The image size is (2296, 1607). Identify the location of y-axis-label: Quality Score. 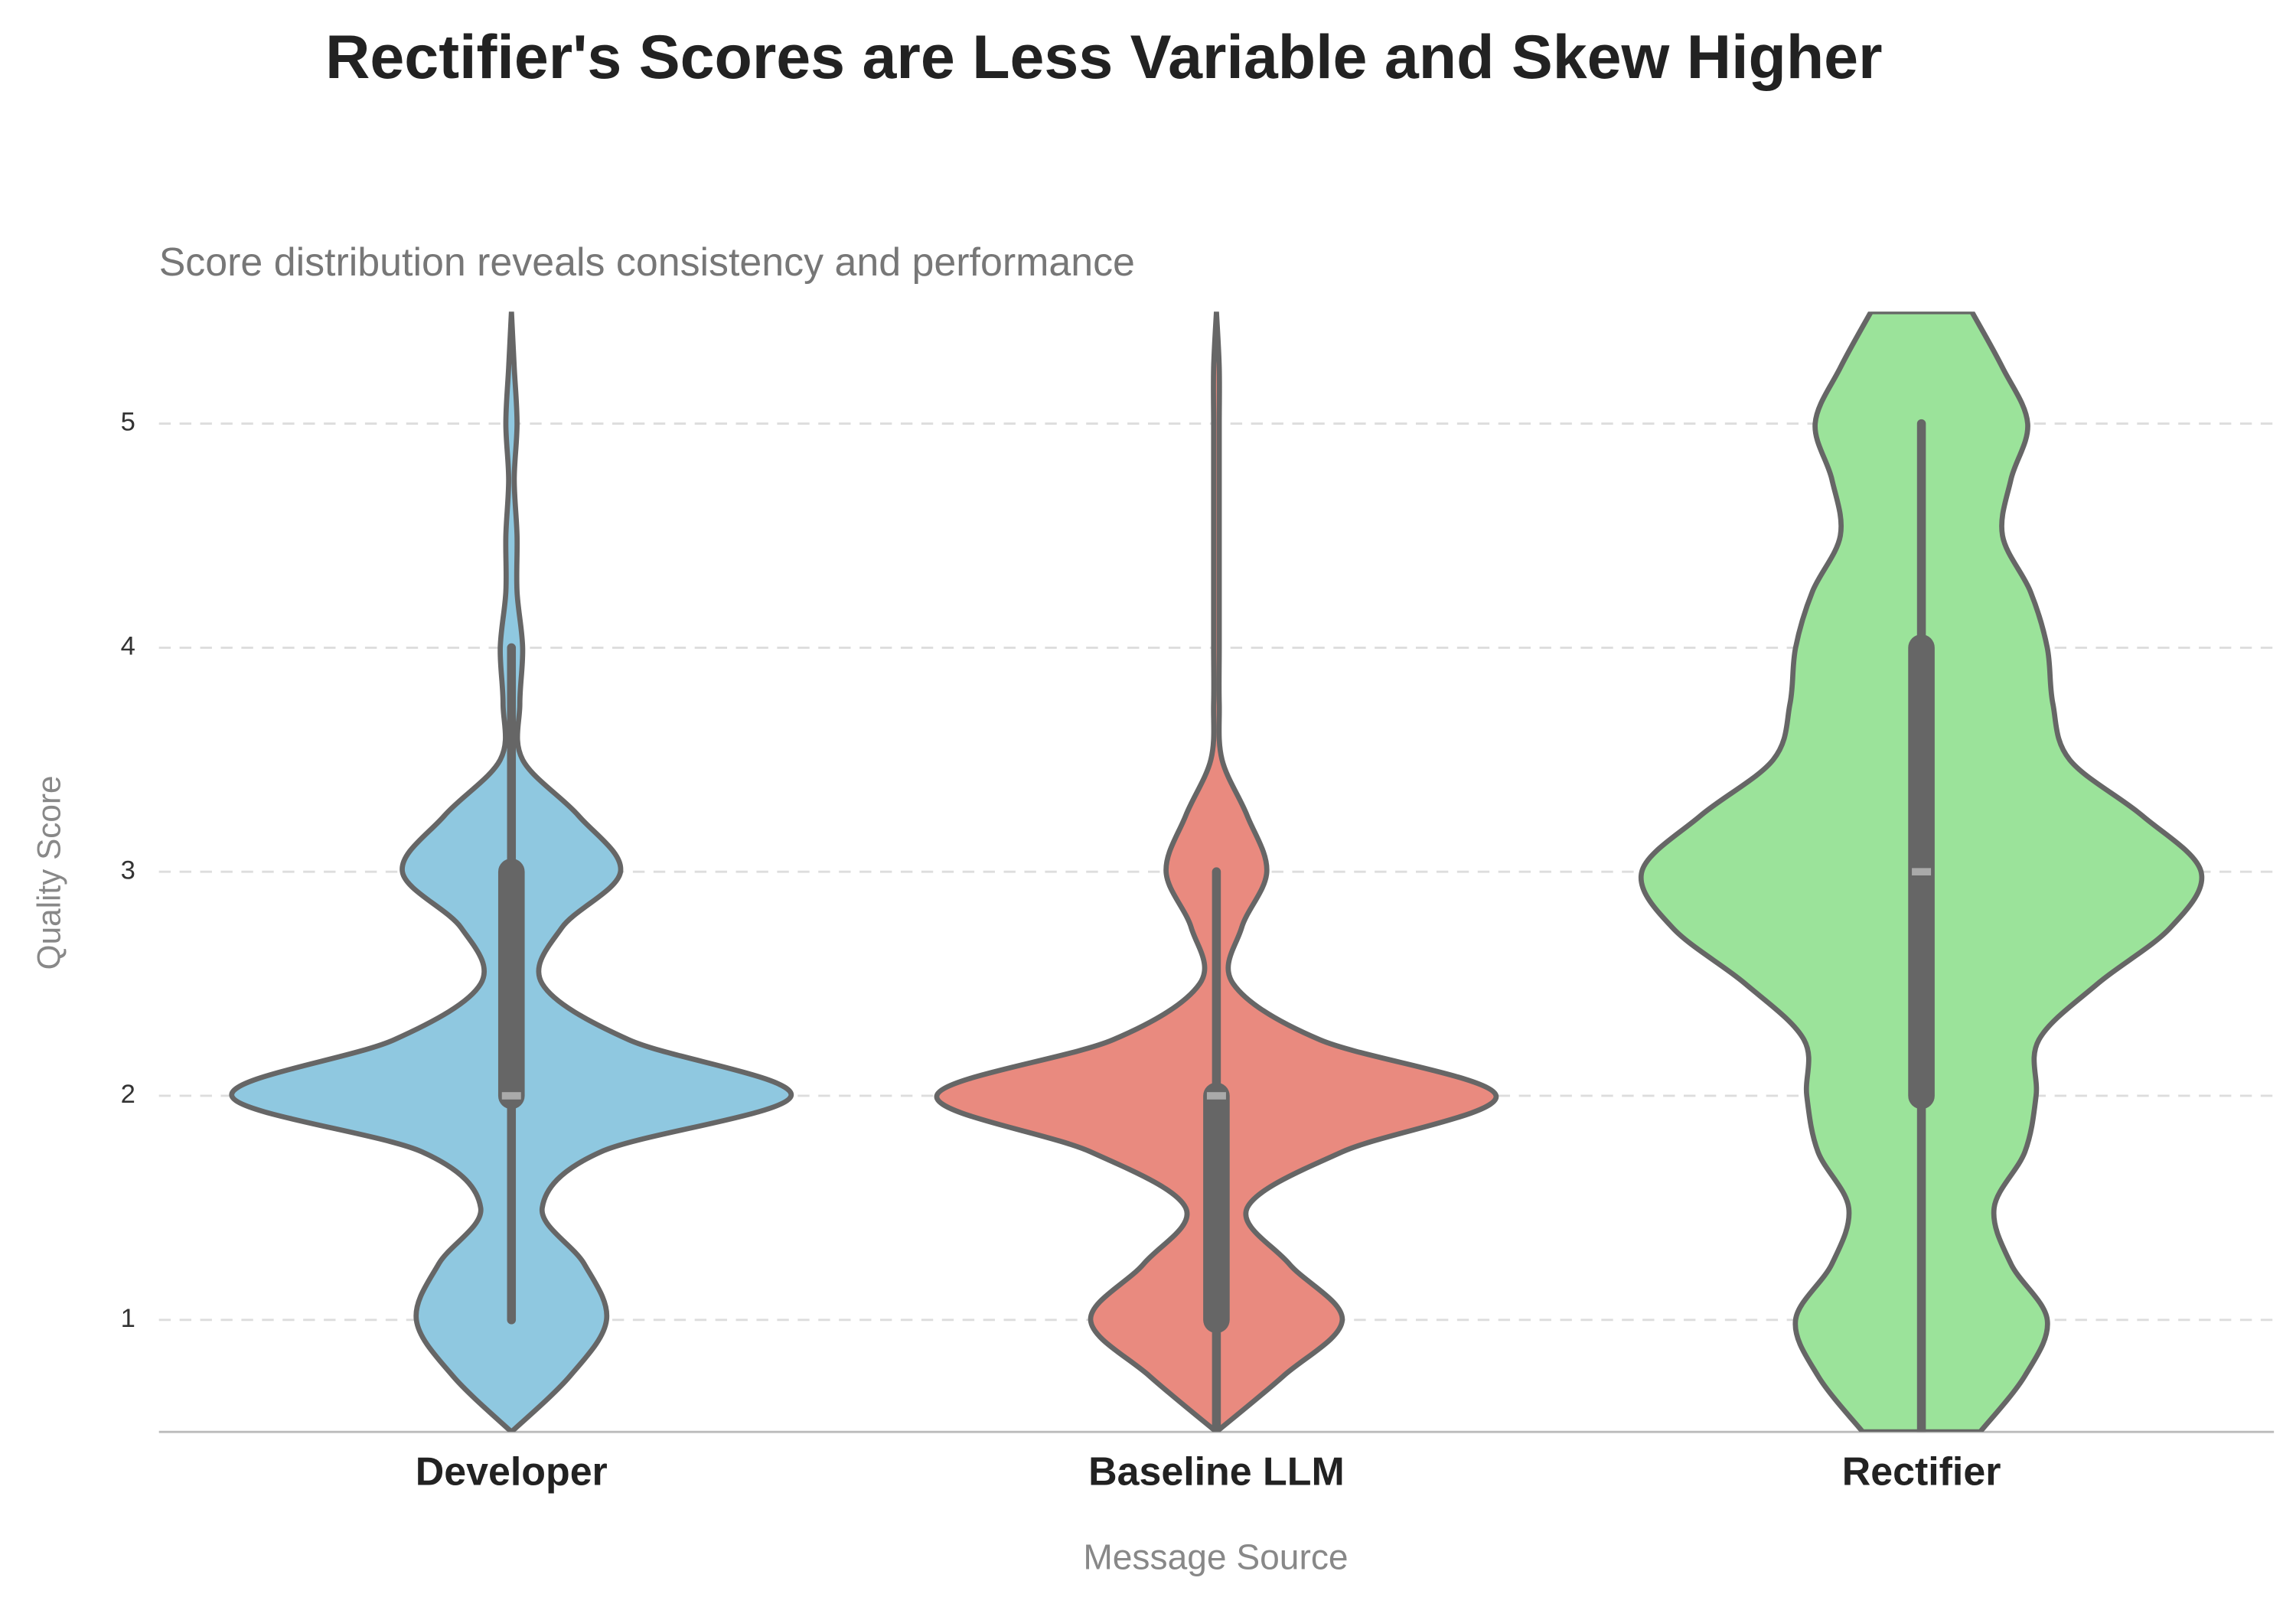
(49, 872).